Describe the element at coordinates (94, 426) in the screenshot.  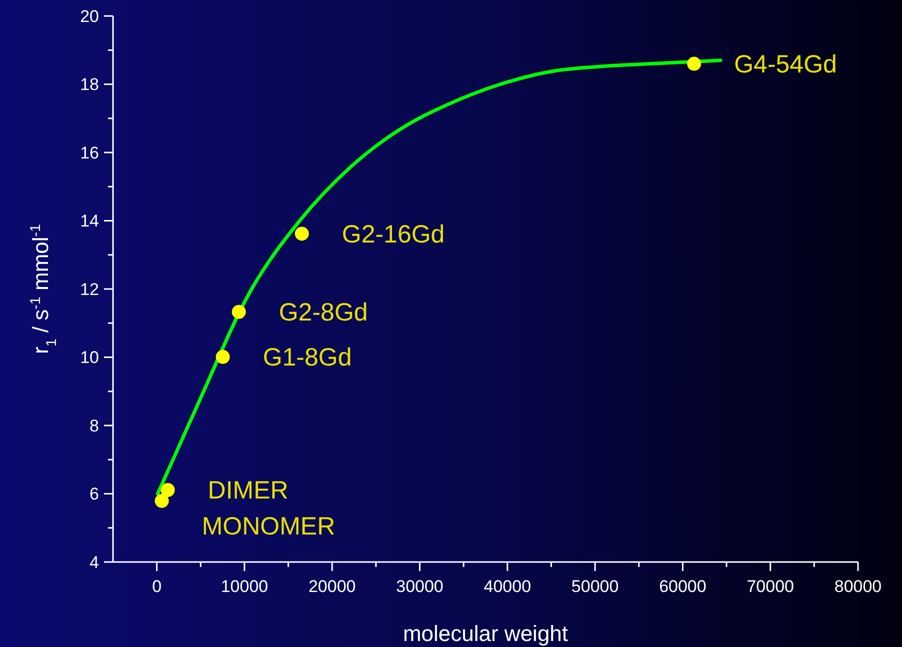
I see `y-tick-label: 8` at that location.